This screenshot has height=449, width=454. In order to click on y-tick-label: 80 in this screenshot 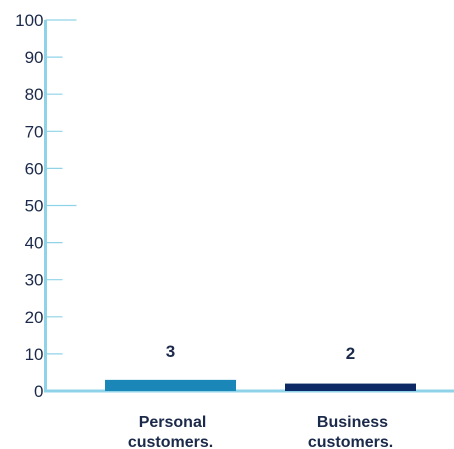, I will do `click(34, 94)`.